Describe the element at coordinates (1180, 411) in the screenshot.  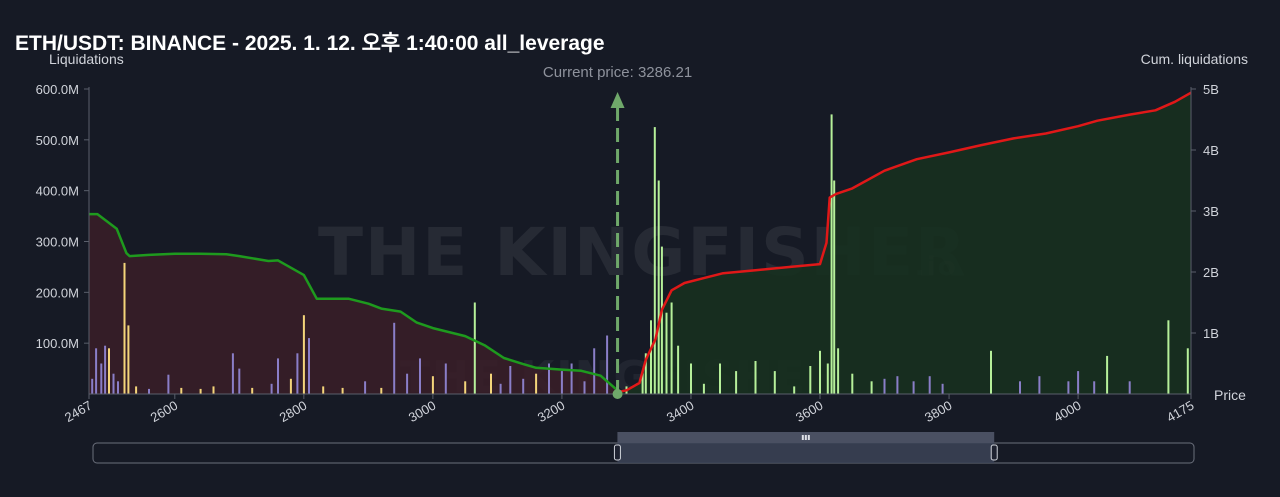
I see `x-tick-label: 4175` at that location.